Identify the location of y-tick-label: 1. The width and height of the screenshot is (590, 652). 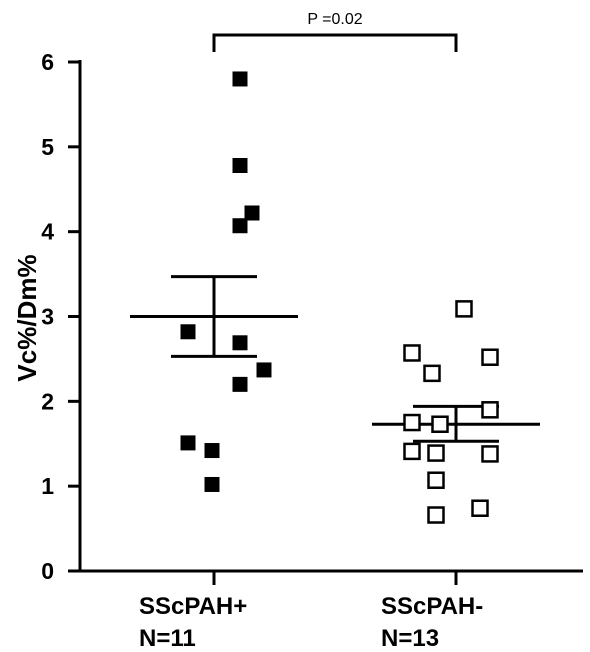
(47, 486).